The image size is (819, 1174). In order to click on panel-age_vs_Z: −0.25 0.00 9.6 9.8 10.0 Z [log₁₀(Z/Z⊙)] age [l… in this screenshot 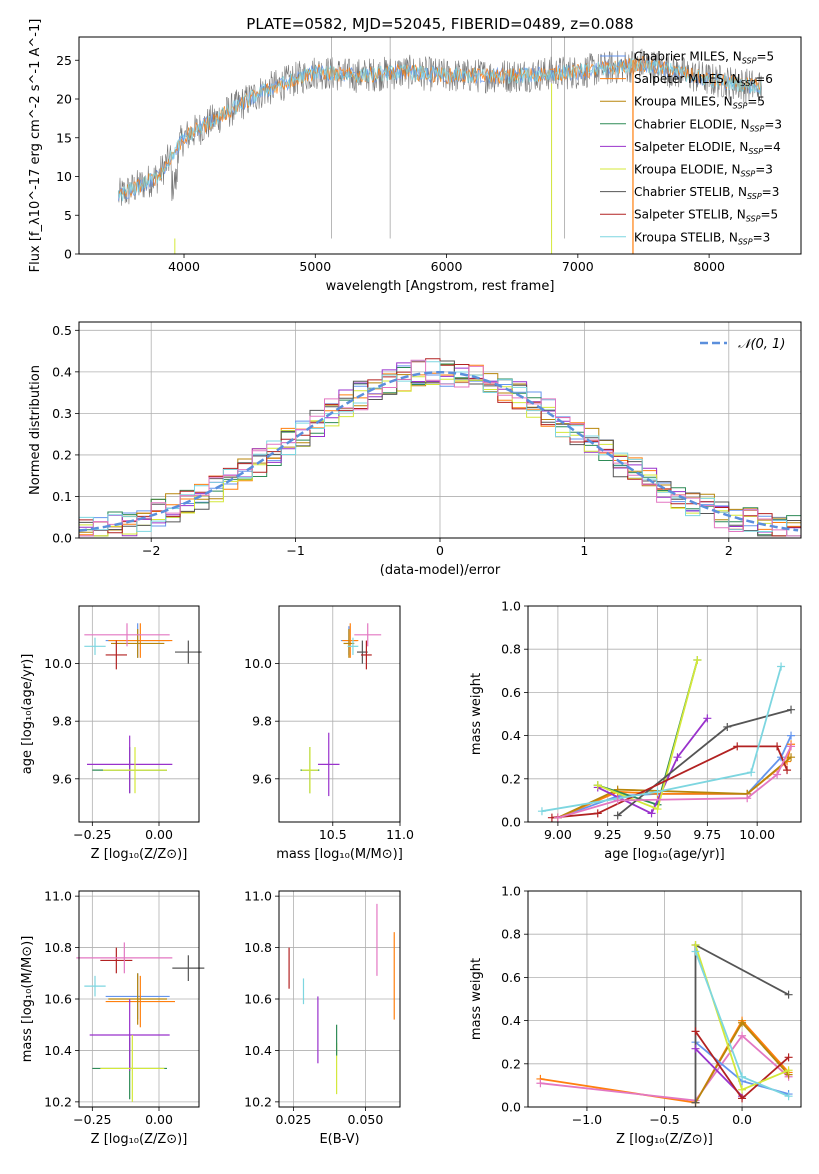, I will do `click(111, 733)`.